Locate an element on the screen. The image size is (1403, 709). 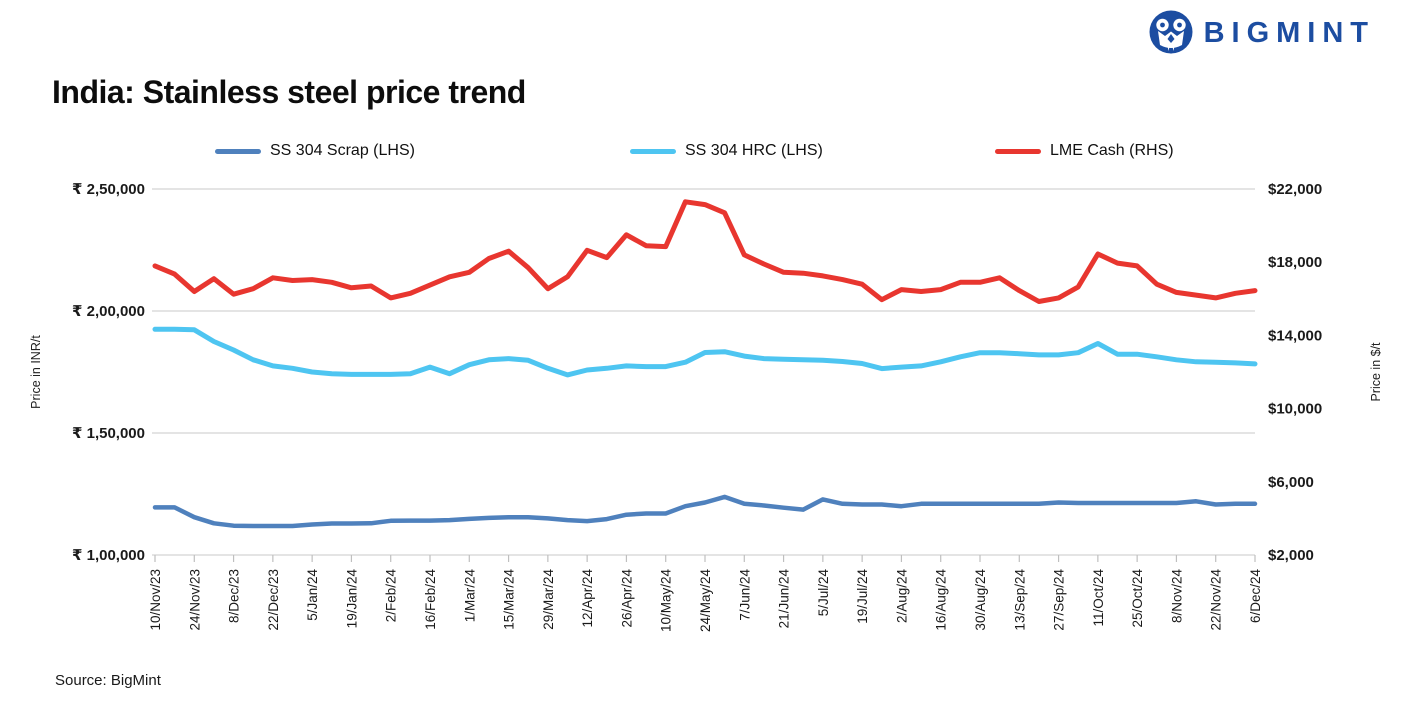
x-tick-label: 22/Nov/24 is located at coordinates (1216, 600).